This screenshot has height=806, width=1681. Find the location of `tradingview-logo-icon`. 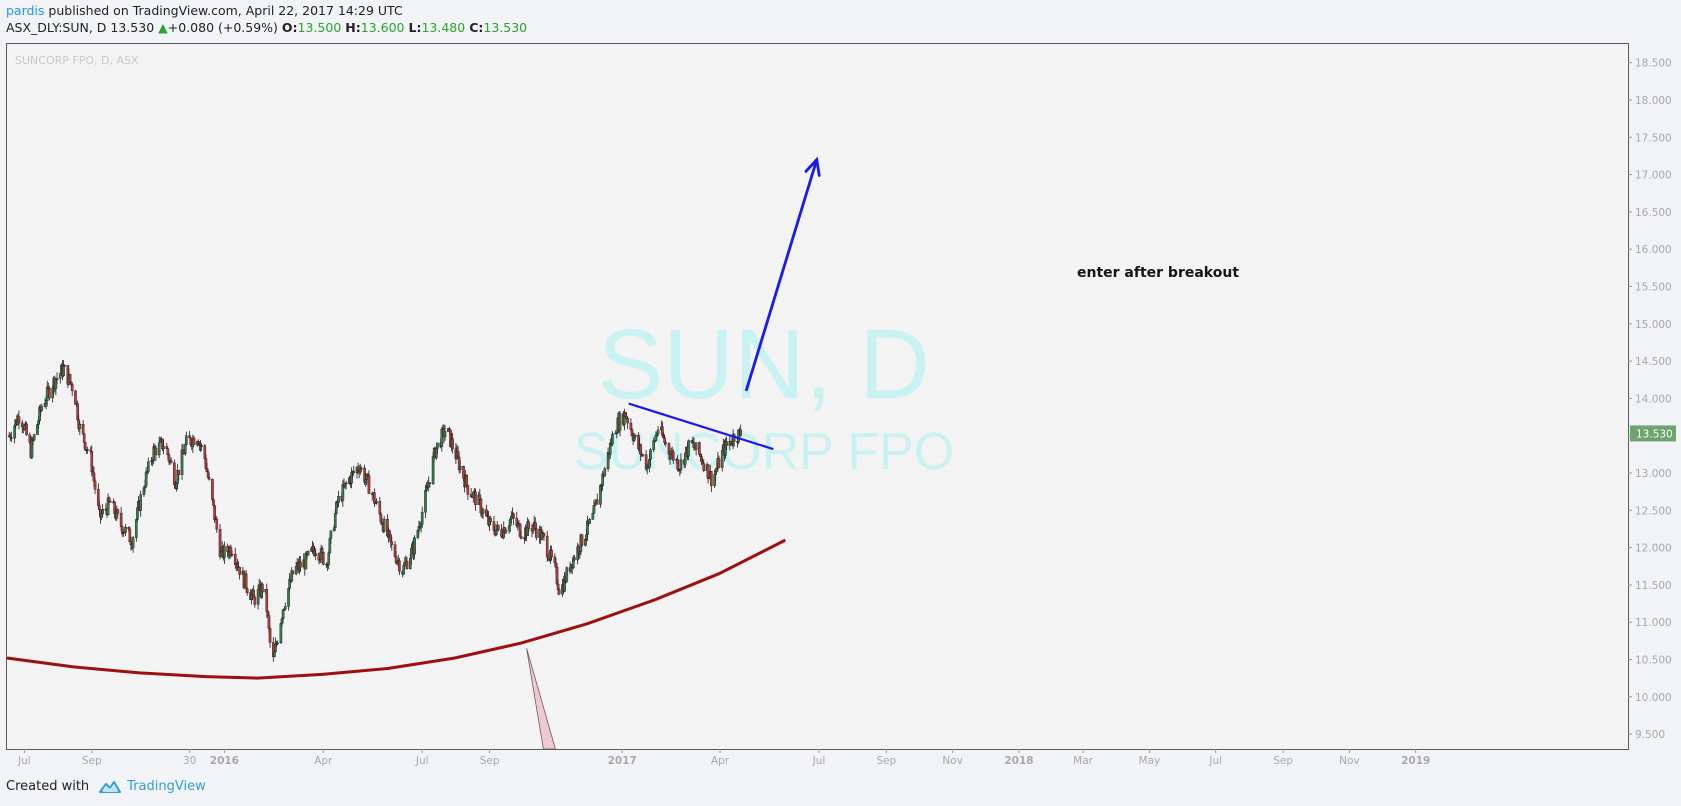

tradingview-logo-icon is located at coordinates (110, 787).